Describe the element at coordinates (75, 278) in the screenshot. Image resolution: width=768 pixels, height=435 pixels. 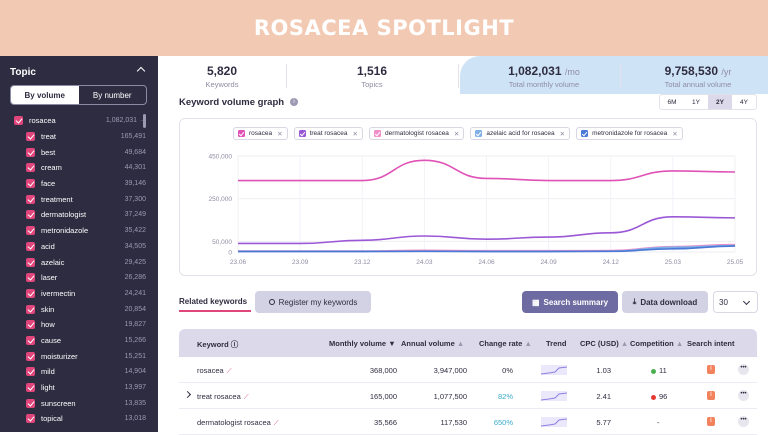
I see `topic-item: laser 26,286` at that location.